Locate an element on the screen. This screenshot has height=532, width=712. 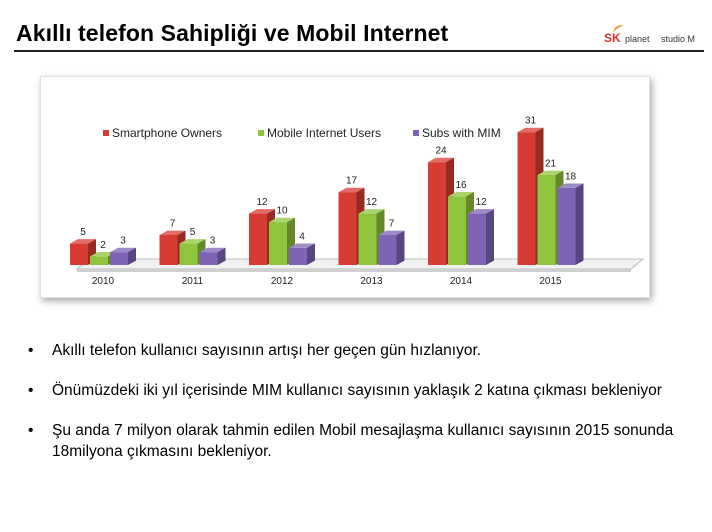
data-label: 24 is located at coordinates (441, 151).